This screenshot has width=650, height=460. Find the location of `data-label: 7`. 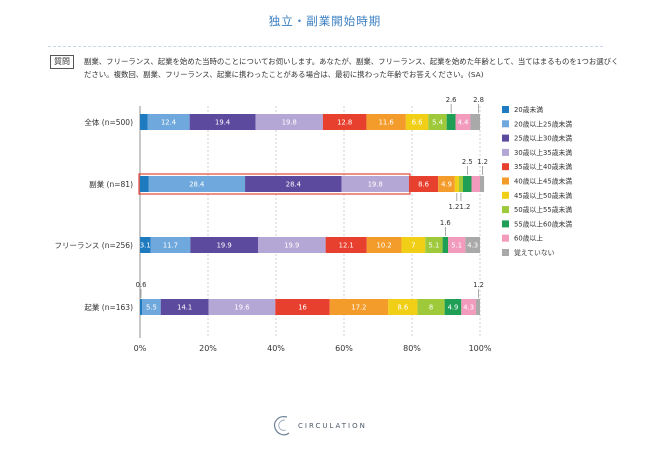

data-label: 7 is located at coordinates (413, 246).